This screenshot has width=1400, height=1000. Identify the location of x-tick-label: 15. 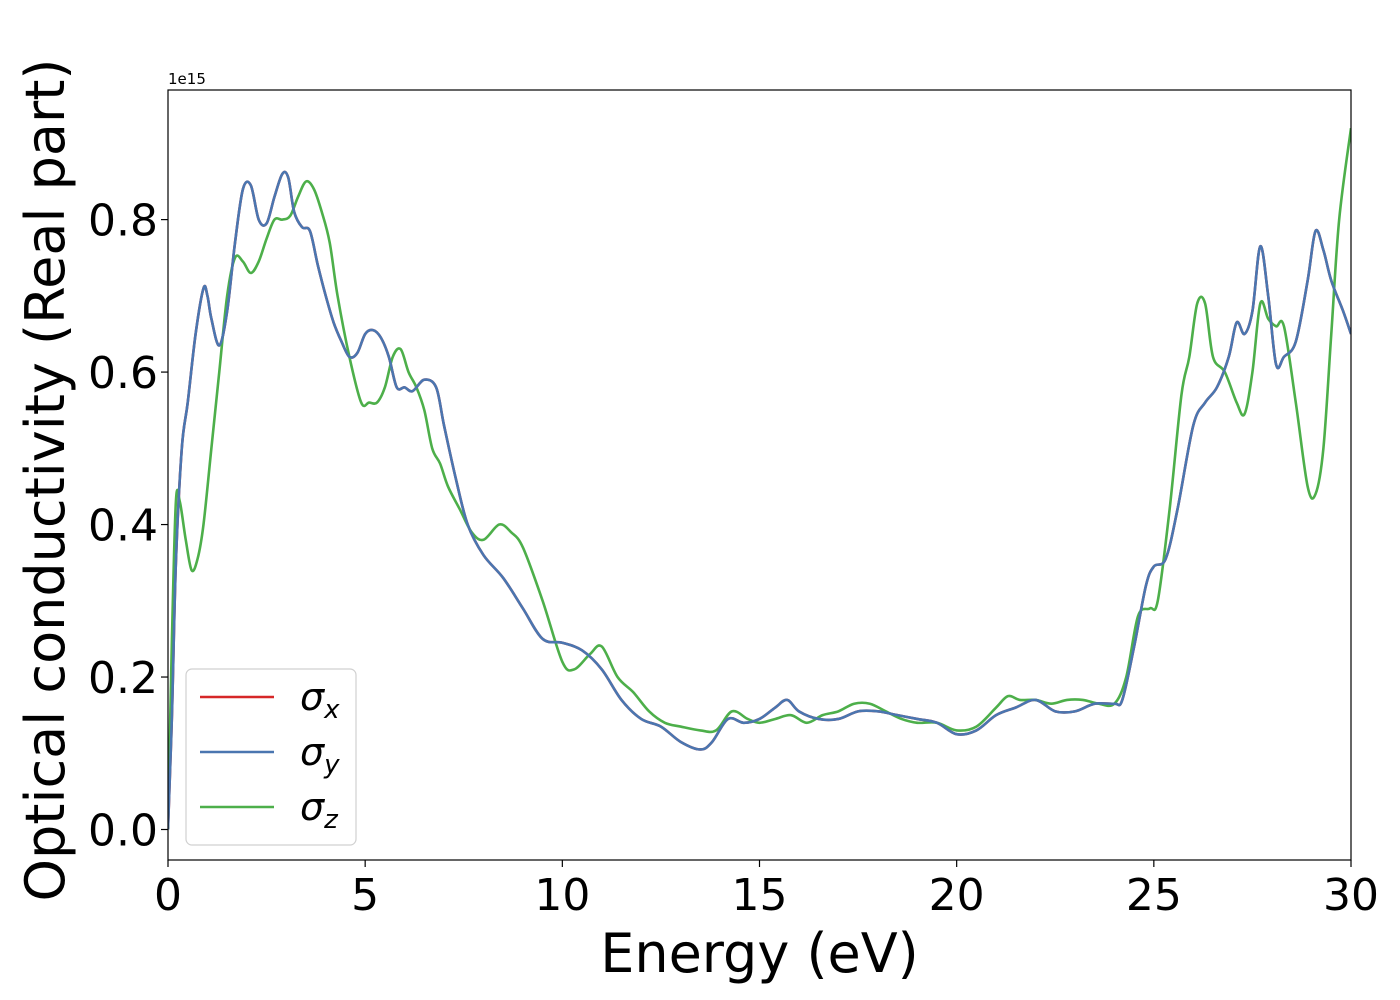
(760, 895).